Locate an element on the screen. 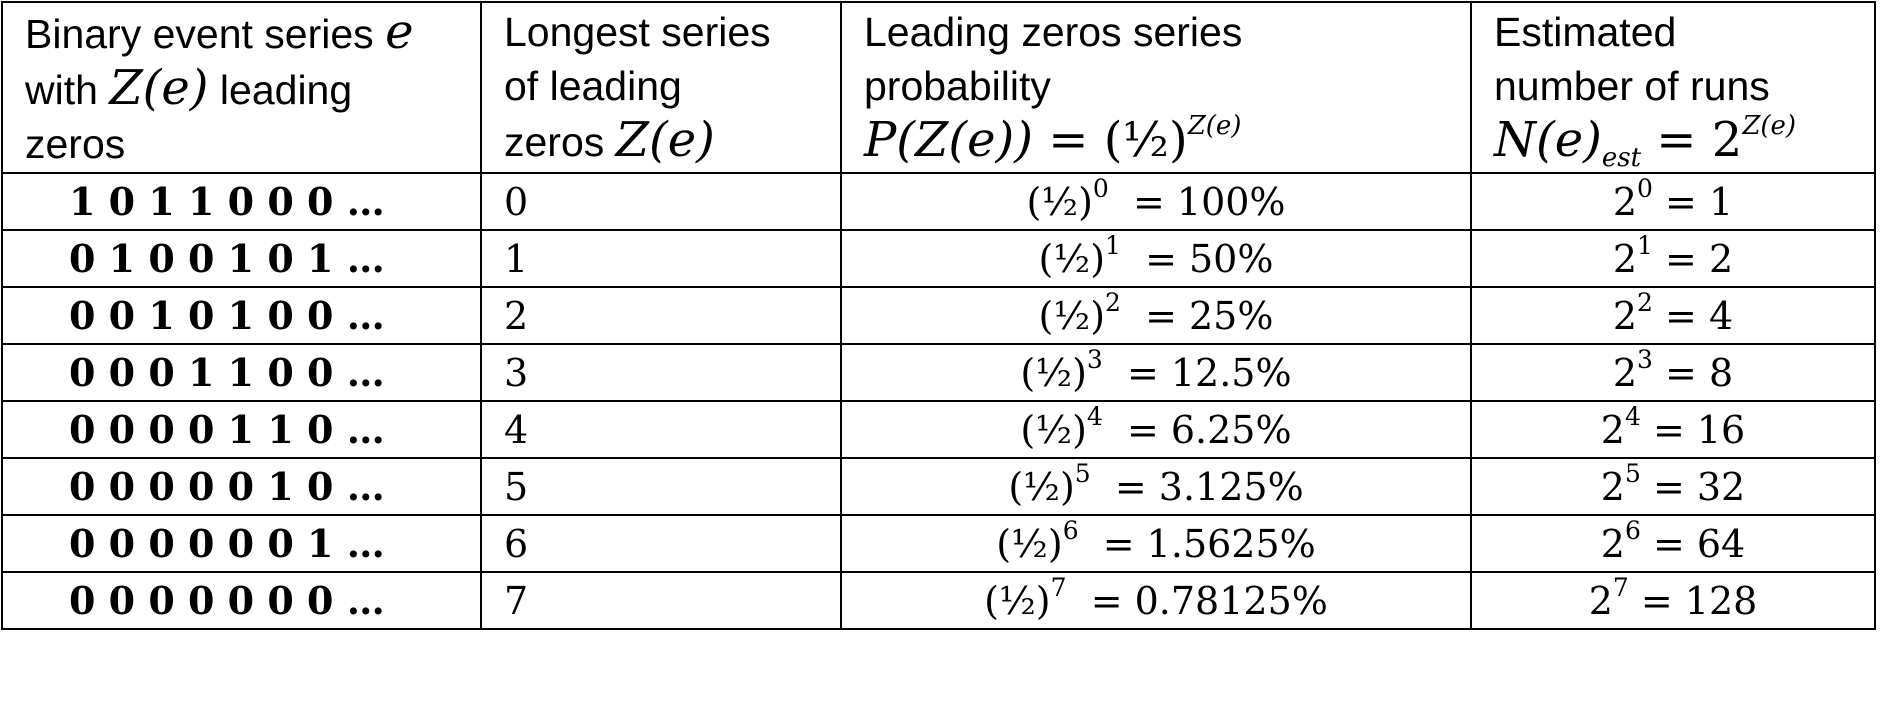 Image resolution: width=1884 pixels, height=721 pixels. header-col1-var-e: e is located at coordinates (399, 32).